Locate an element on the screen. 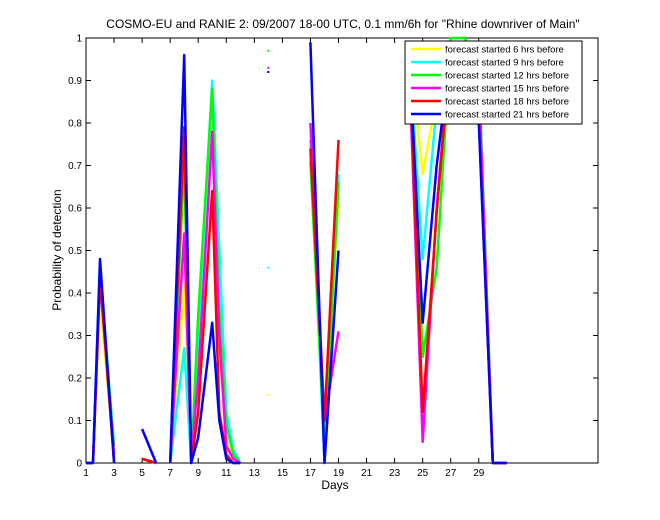  y-tick-label: 0.7 is located at coordinates (75, 166).